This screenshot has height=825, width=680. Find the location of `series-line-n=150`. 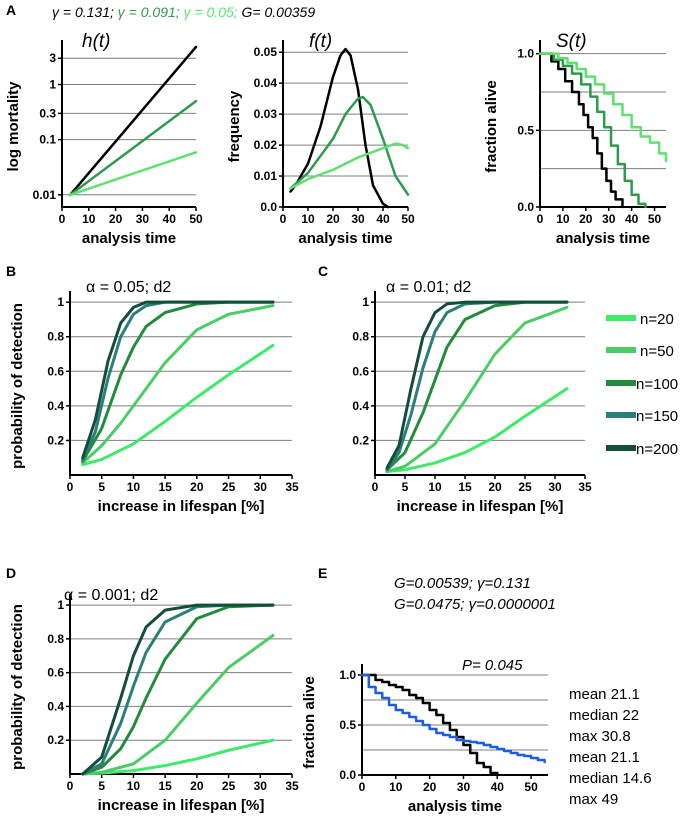

series-line-n=150 is located at coordinates (178, 689).